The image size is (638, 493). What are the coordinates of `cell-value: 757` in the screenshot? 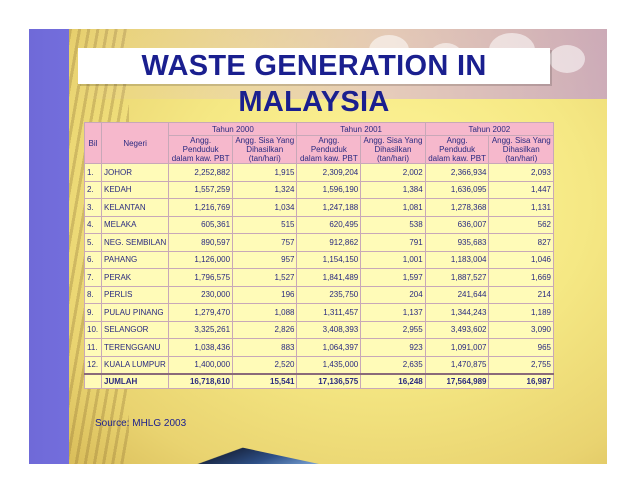 It's located at (265, 242).